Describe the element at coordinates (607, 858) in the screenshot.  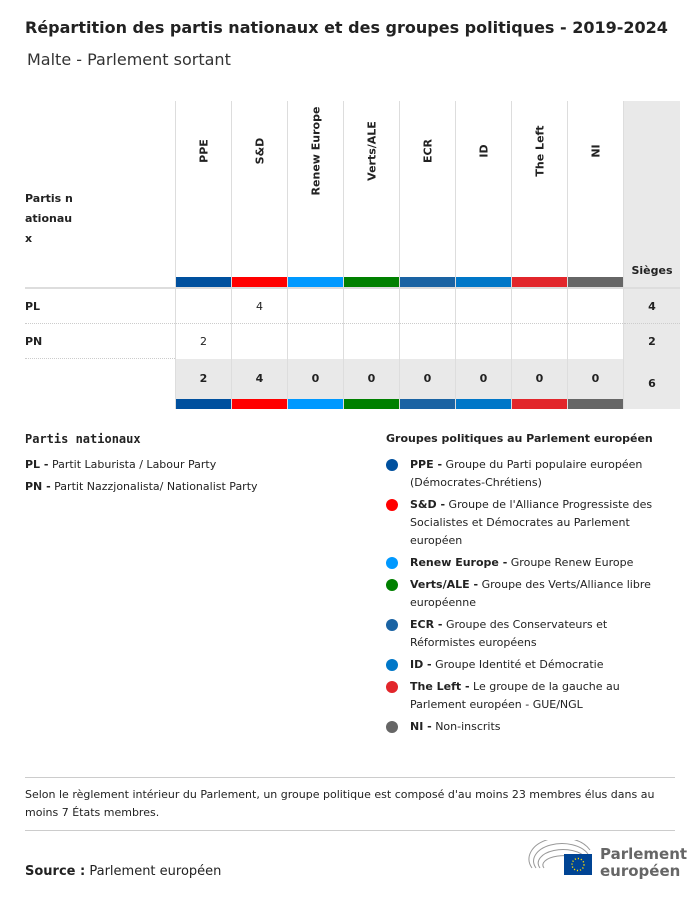
I see `ep-logo: Parlement européen` at that location.